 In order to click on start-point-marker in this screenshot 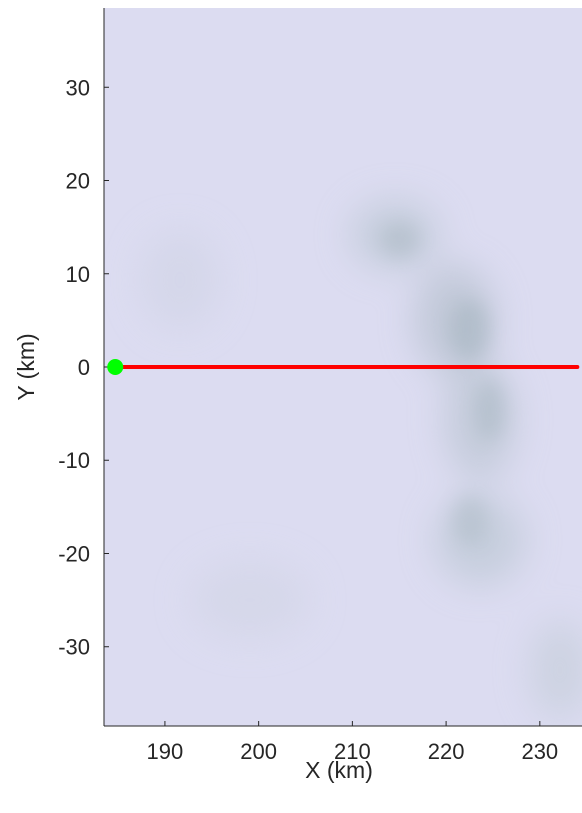, I will do `click(115, 367)`.